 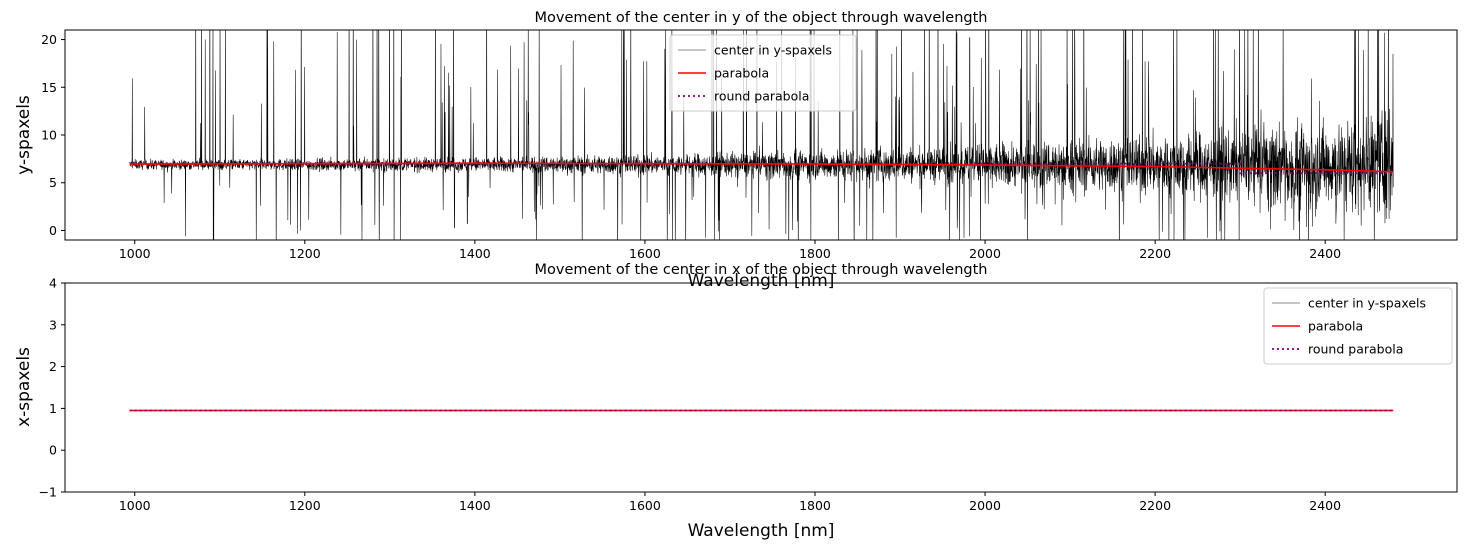 I want to click on y-tick-label: 3, so click(x=53, y=324).